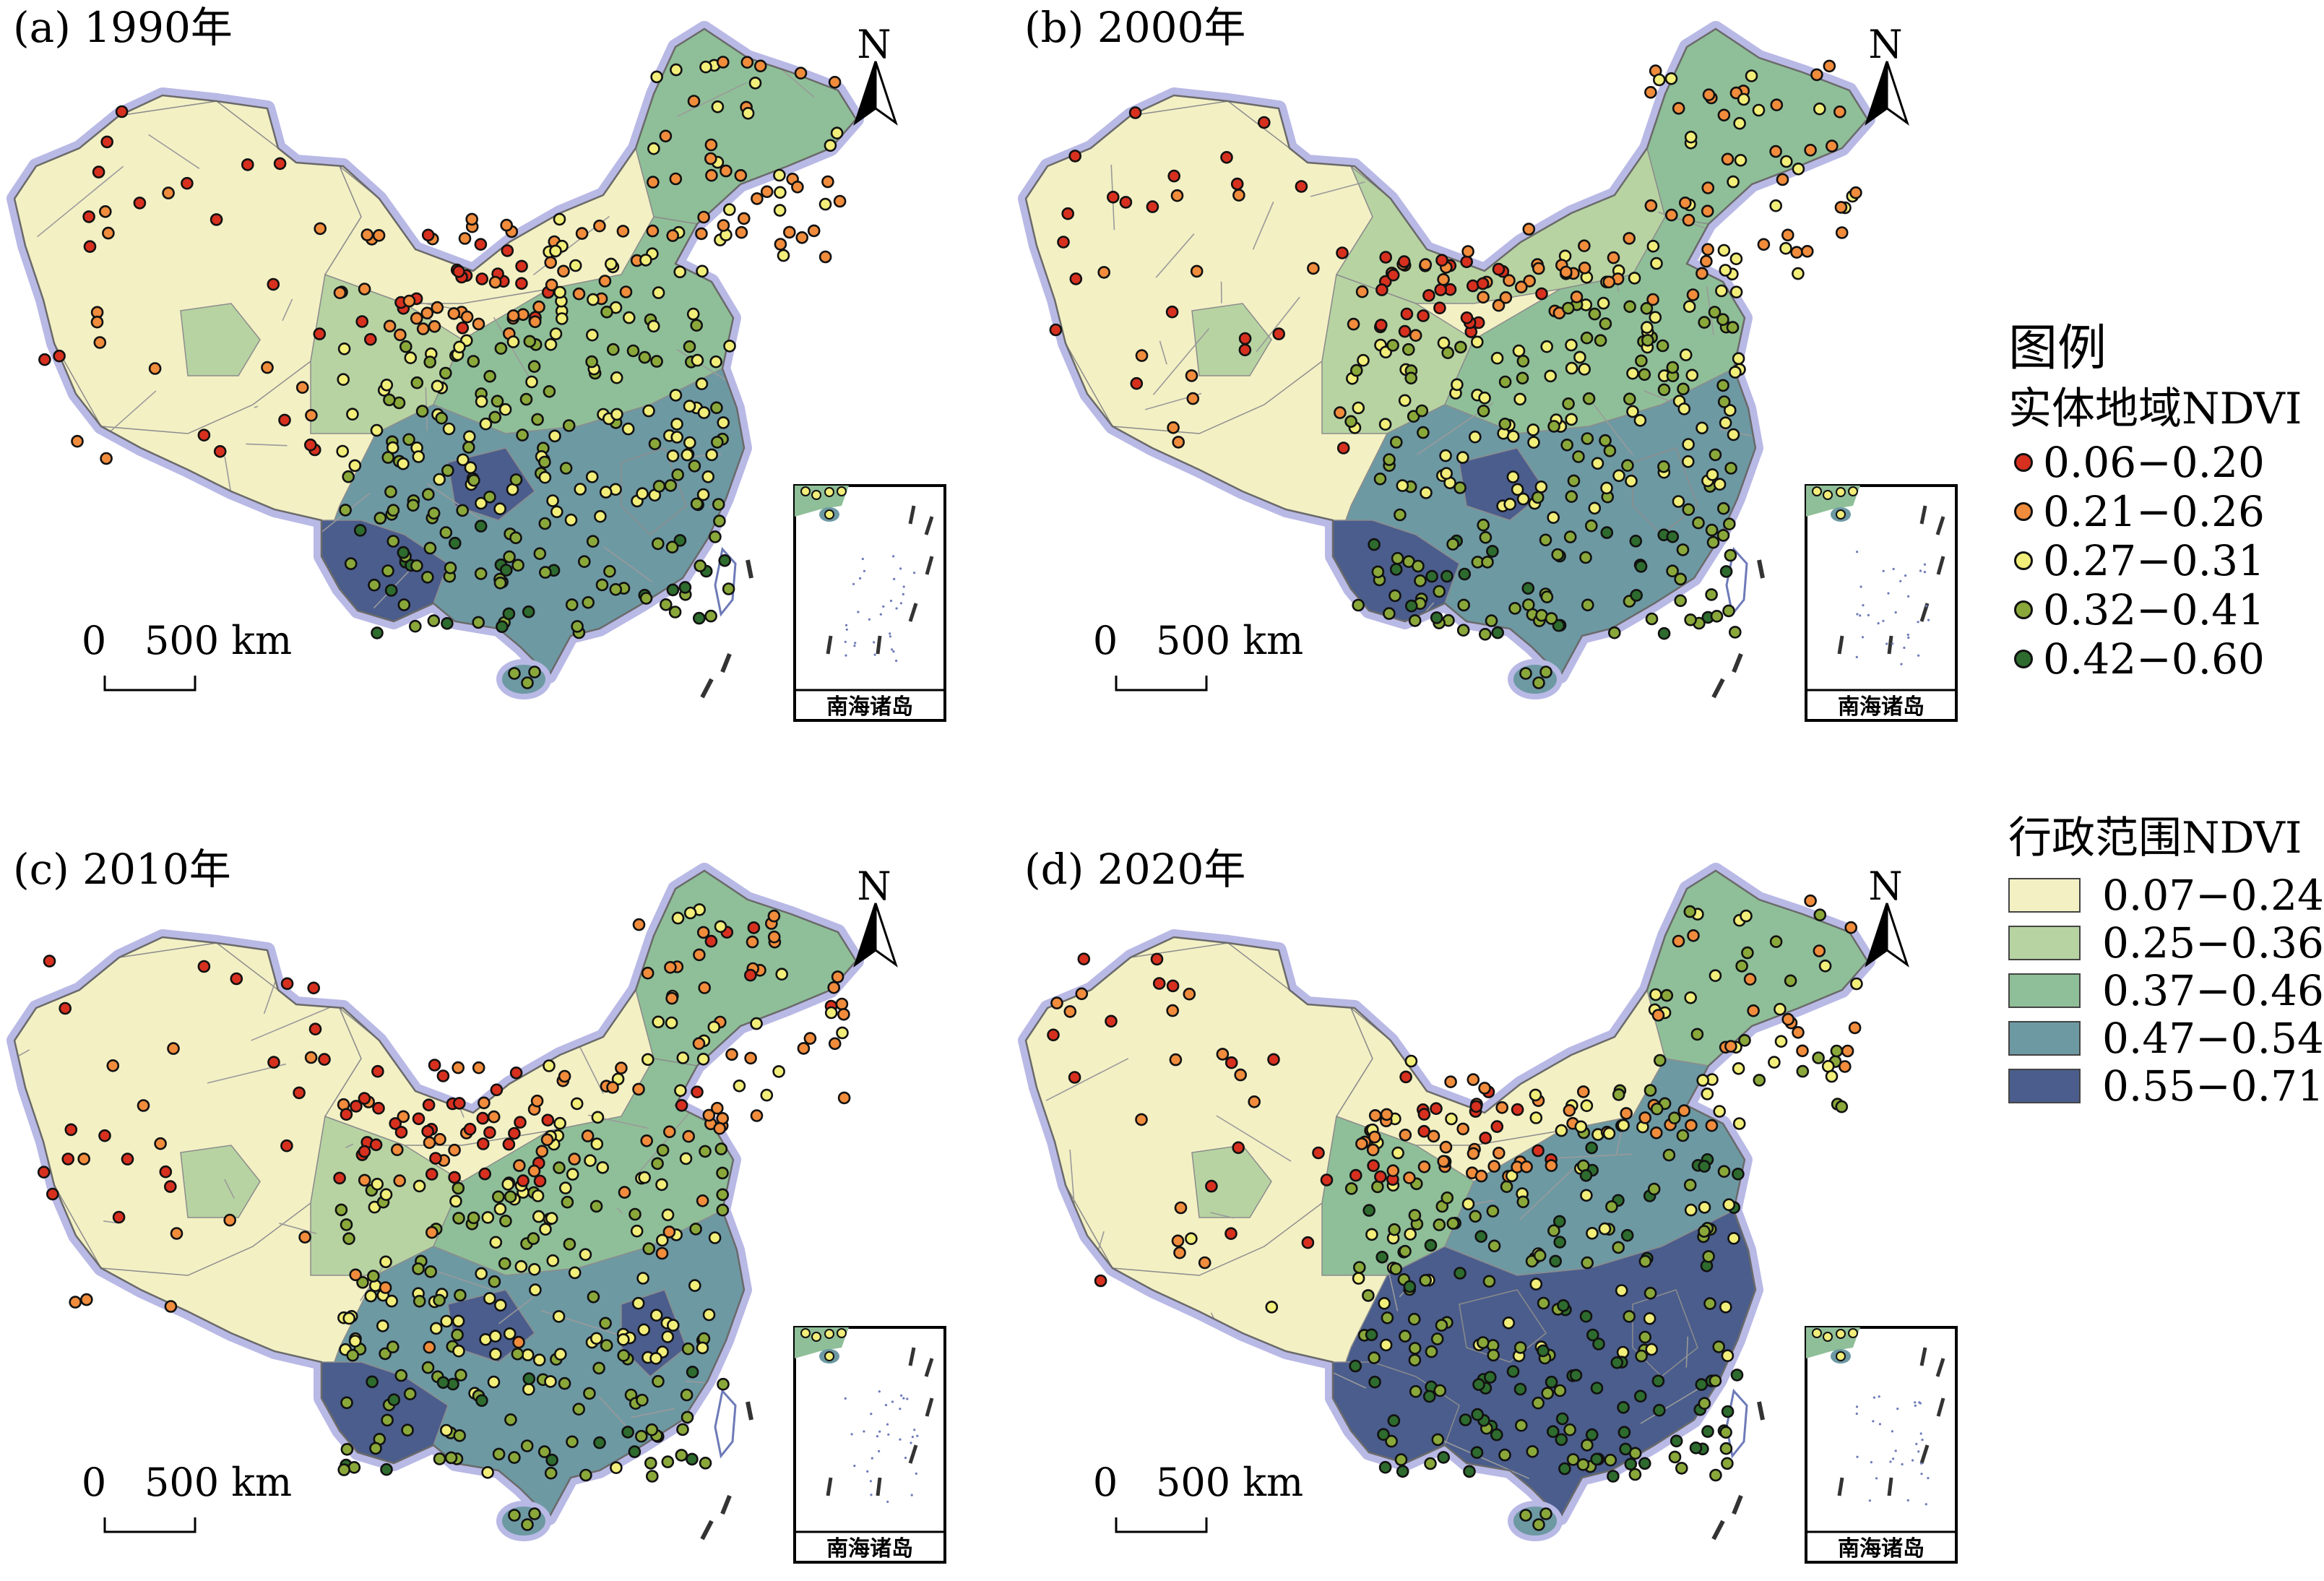  Describe the element at coordinates (2023, 610) in the screenshot. I see `legend-dot-icon` at that location.